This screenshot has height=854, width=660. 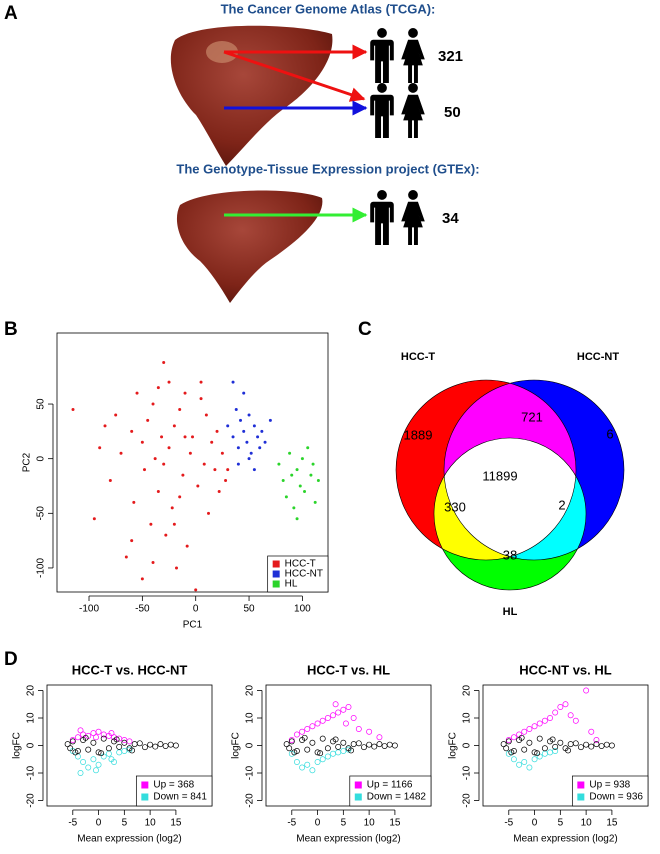 I want to click on woman-icon, so click(x=413, y=110).